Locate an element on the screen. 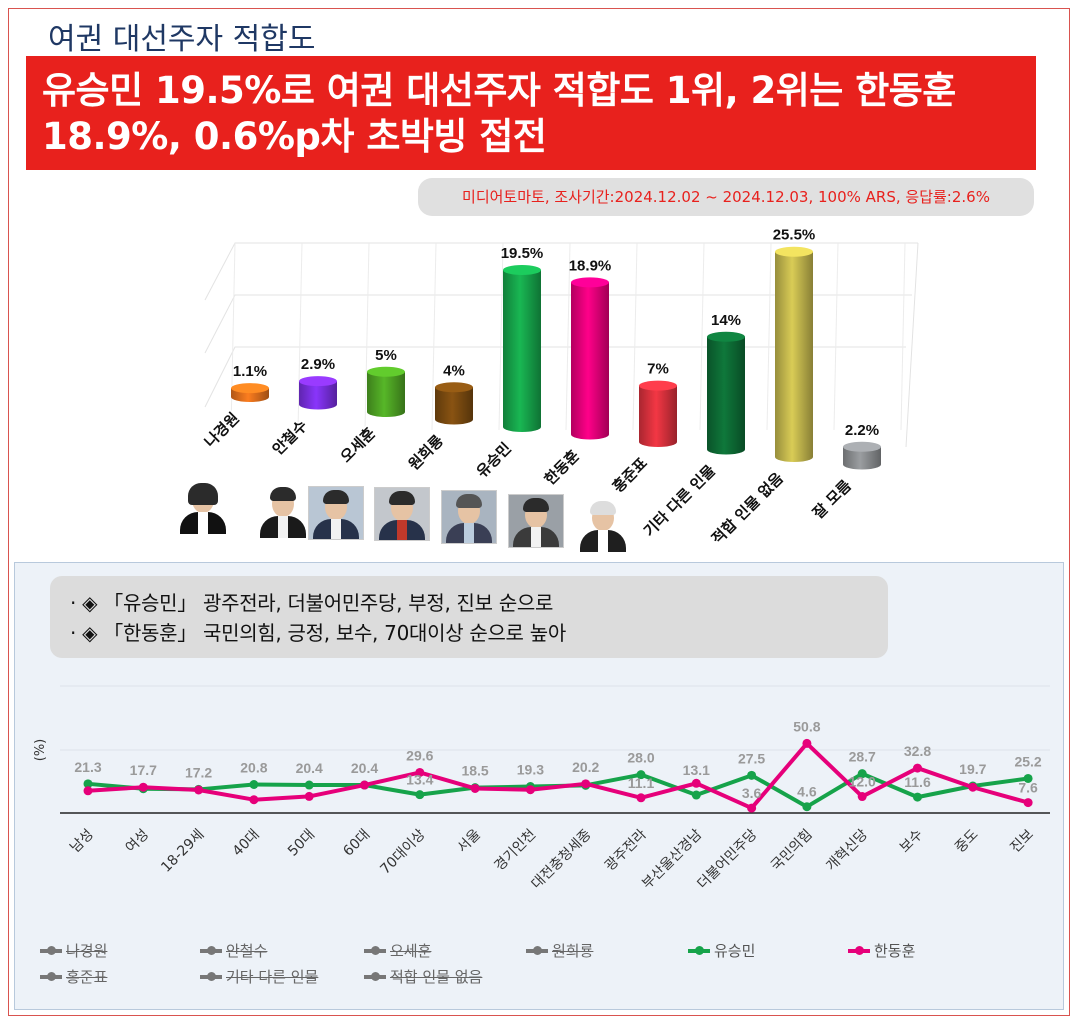 This screenshot has height=1024, width=1078. line-category-label: 경기인천 is located at coordinates (515, 851).